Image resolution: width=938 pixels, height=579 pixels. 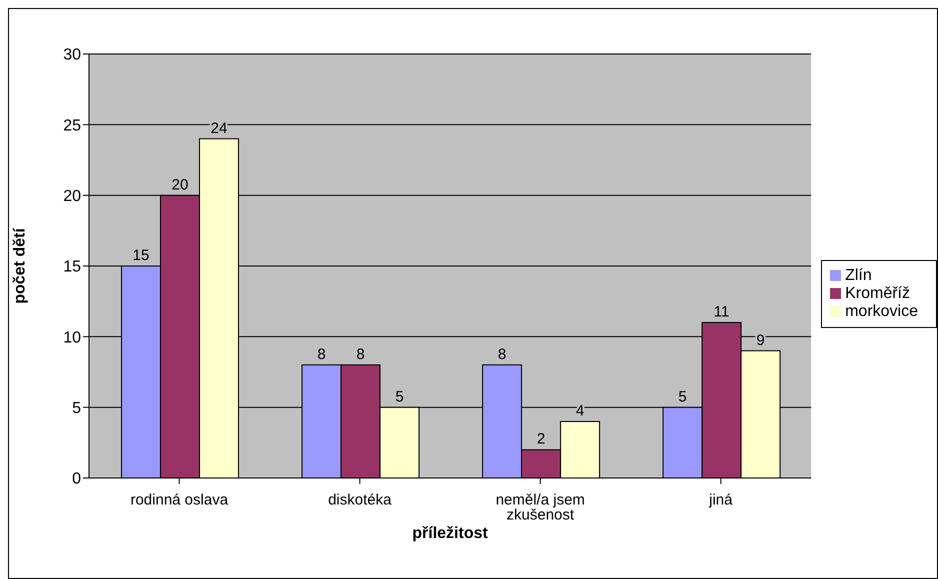 I want to click on y-axis-title: počet dětí, so click(x=20, y=266).